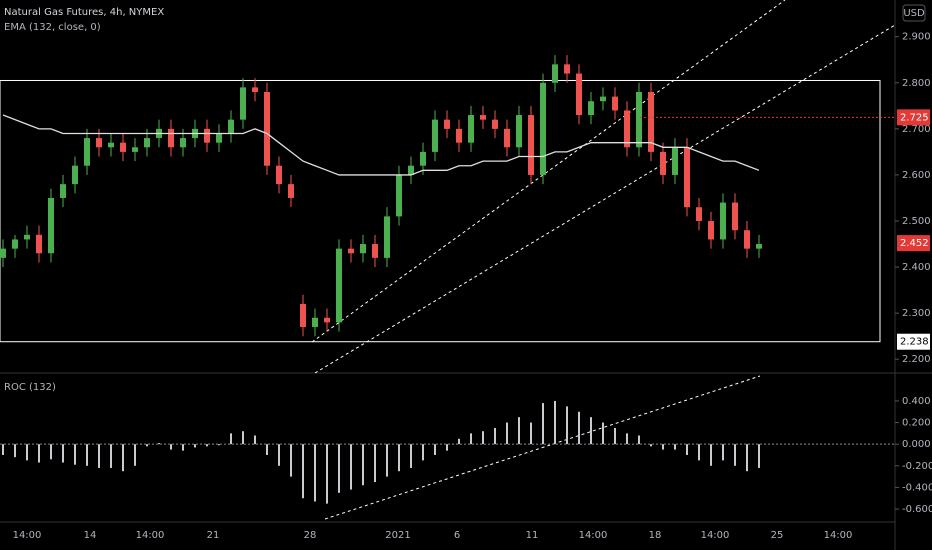 This screenshot has width=932, height=550. What do you see at coordinates (916, 37) in the screenshot?
I see `y-tick-label: 2.900` at bounding box center [916, 37].